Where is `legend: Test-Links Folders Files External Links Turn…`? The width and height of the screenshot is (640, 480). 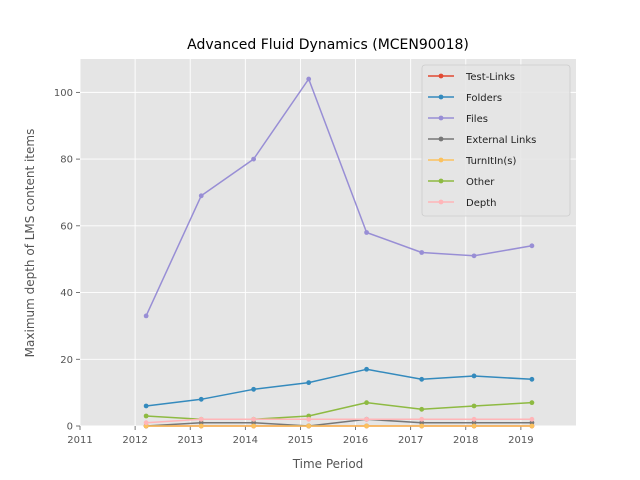
legend: Test-Links Folders Files External Links Turn… is located at coordinates (496, 140).